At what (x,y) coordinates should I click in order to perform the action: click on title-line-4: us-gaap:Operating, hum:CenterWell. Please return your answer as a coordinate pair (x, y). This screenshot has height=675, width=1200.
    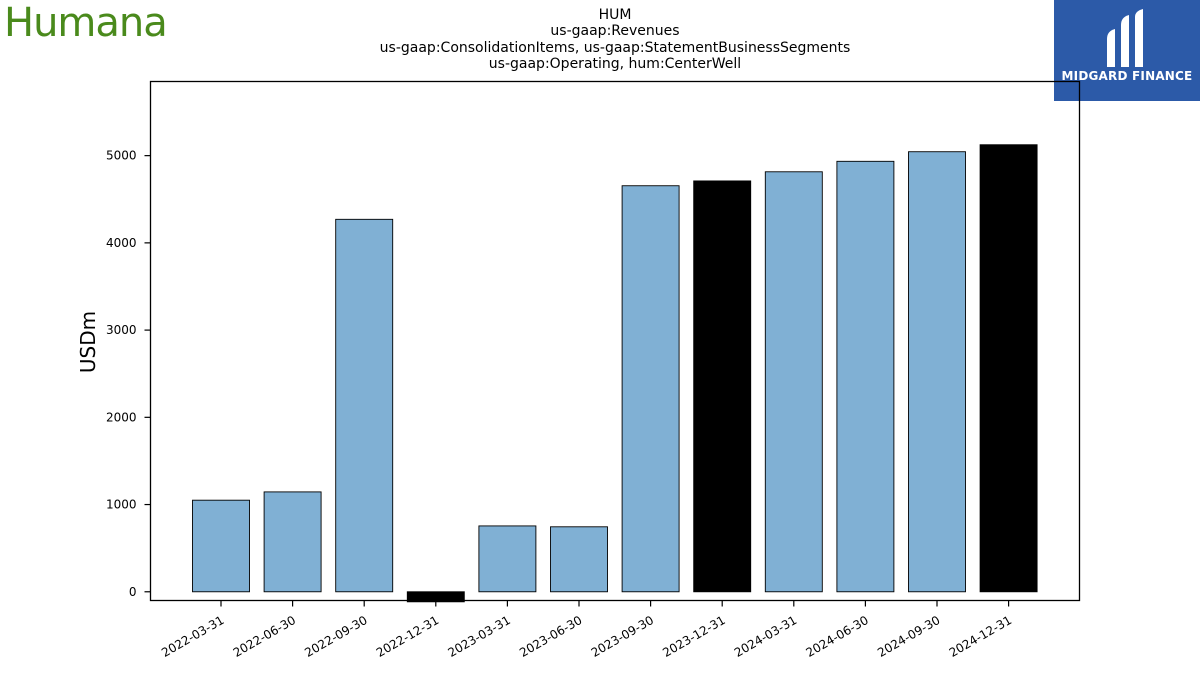
    Looking at the image, I should click on (615, 63).